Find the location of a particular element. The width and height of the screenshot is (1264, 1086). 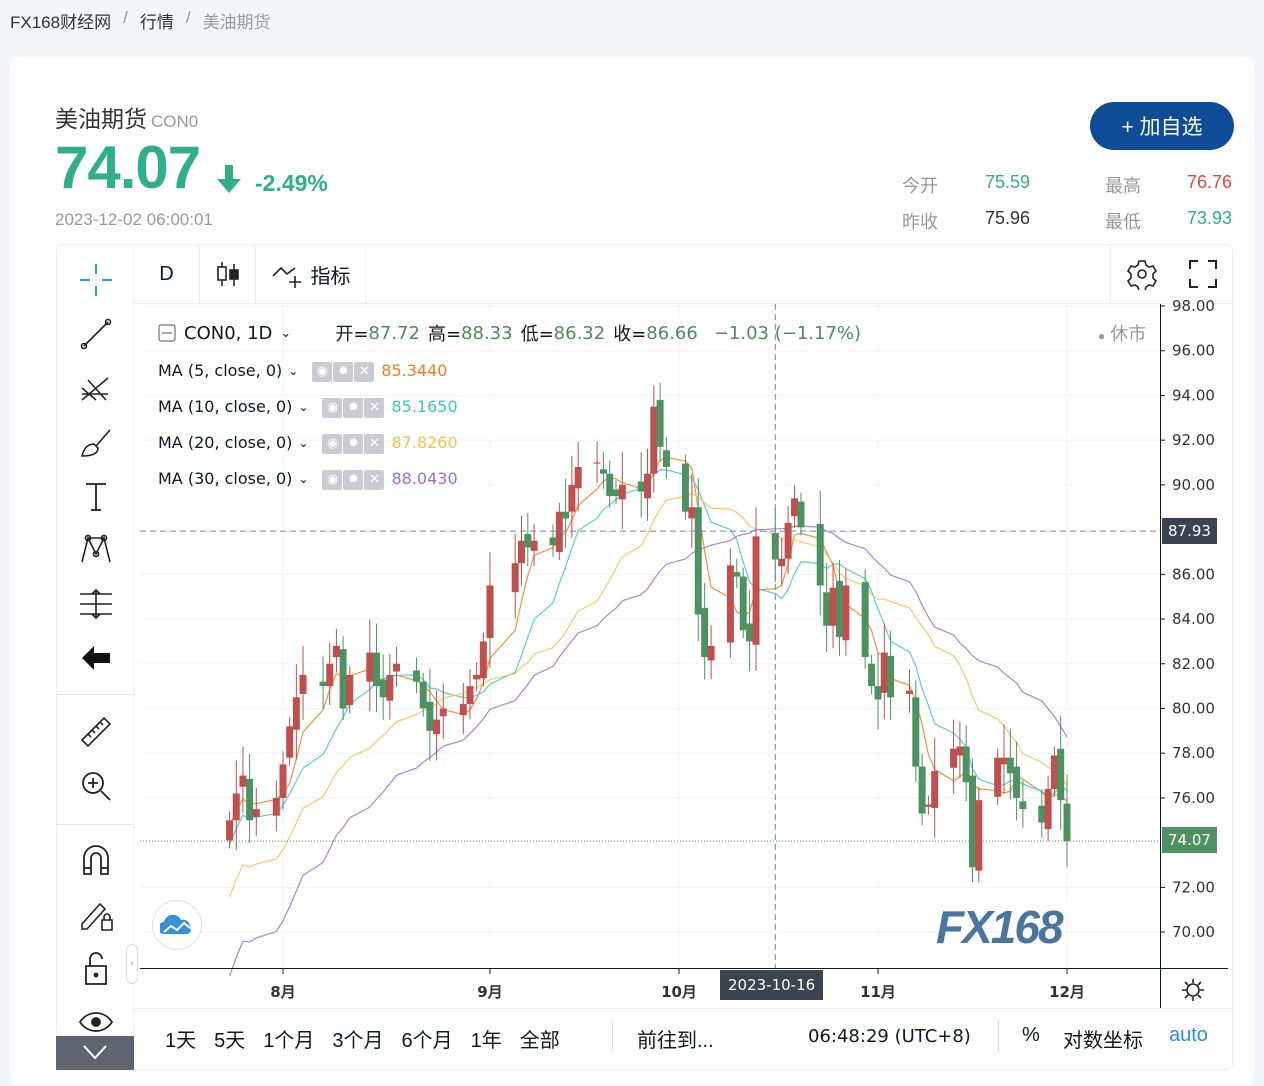

price-tick-label: 90.00 is located at coordinates (1193, 485).